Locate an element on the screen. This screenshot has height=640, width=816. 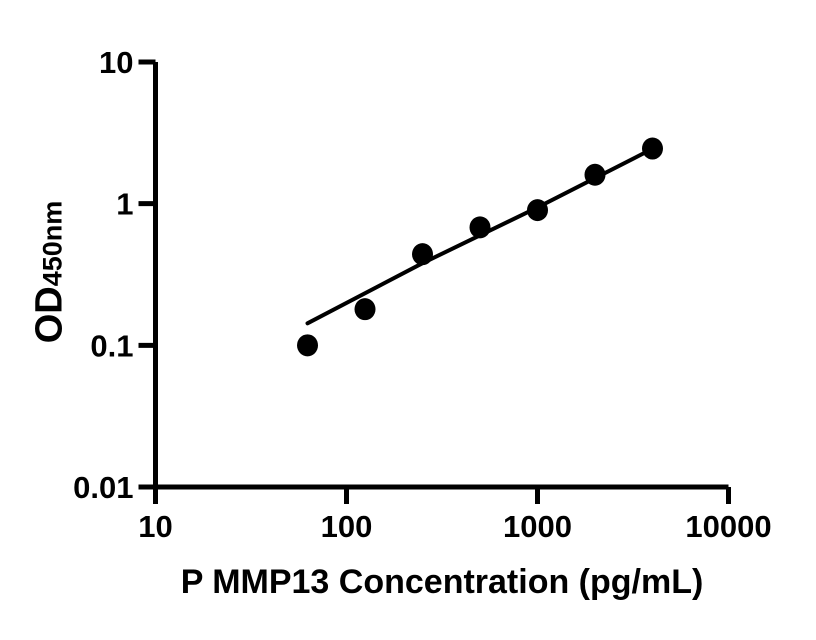
fit-line is located at coordinates (480, 236).